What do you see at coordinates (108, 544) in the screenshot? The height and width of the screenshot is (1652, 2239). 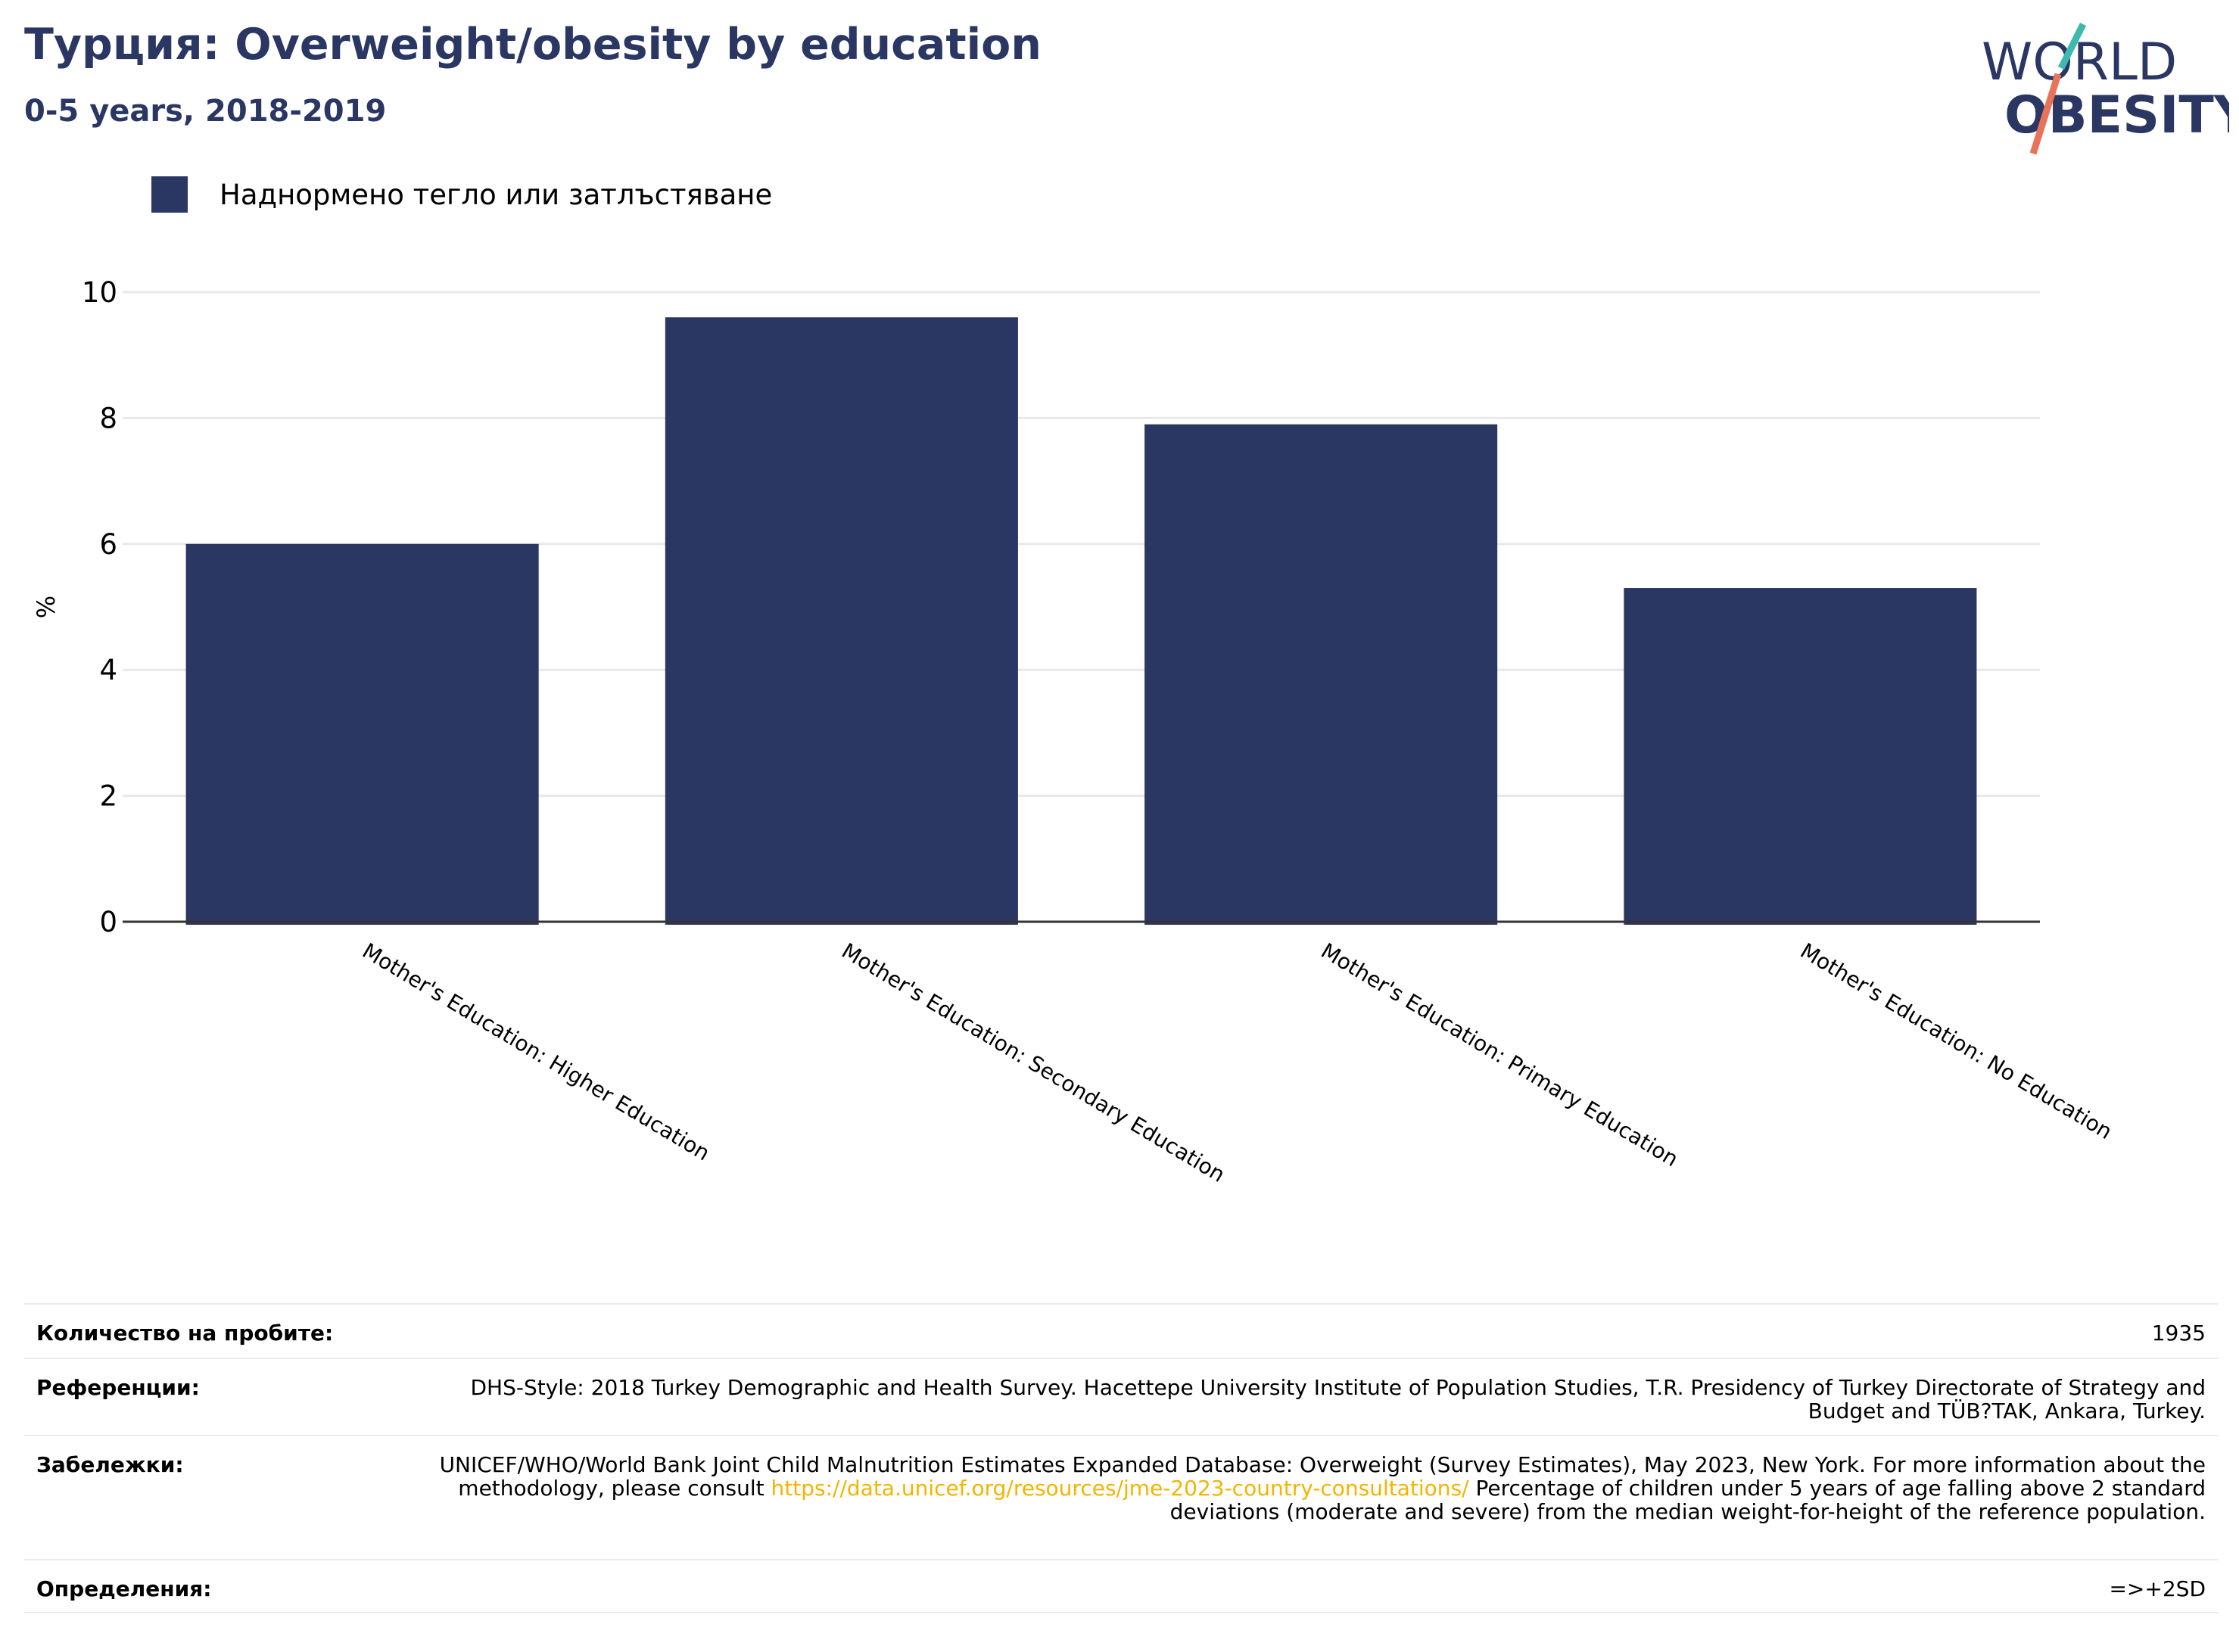 I see `y-tick-label: 6` at bounding box center [108, 544].